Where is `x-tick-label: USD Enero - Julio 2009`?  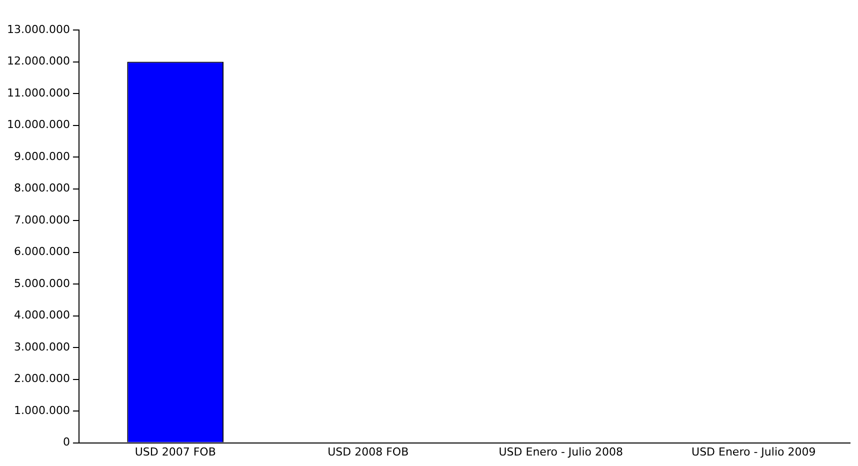 x-tick-label: USD Enero - Julio 2009 is located at coordinates (754, 451).